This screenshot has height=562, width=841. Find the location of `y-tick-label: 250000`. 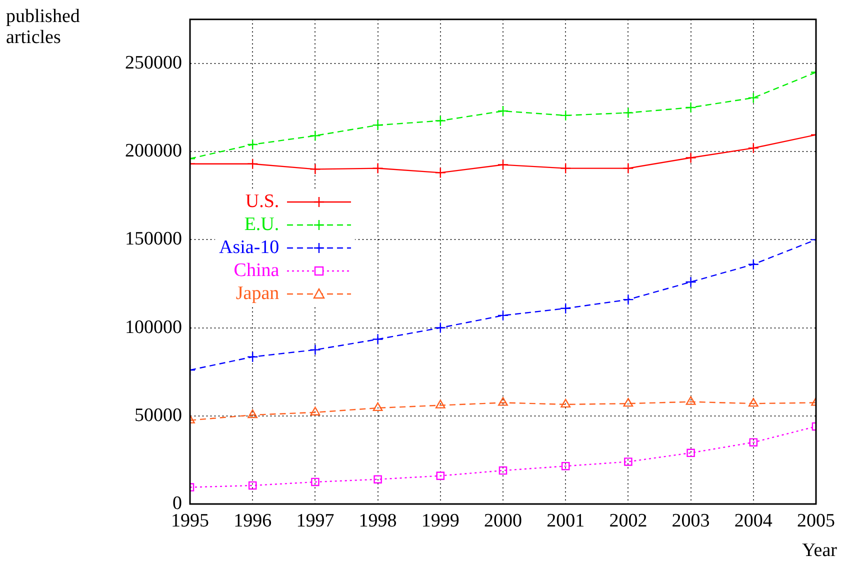

y-tick-label: 250000 is located at coordinates (153, 63).